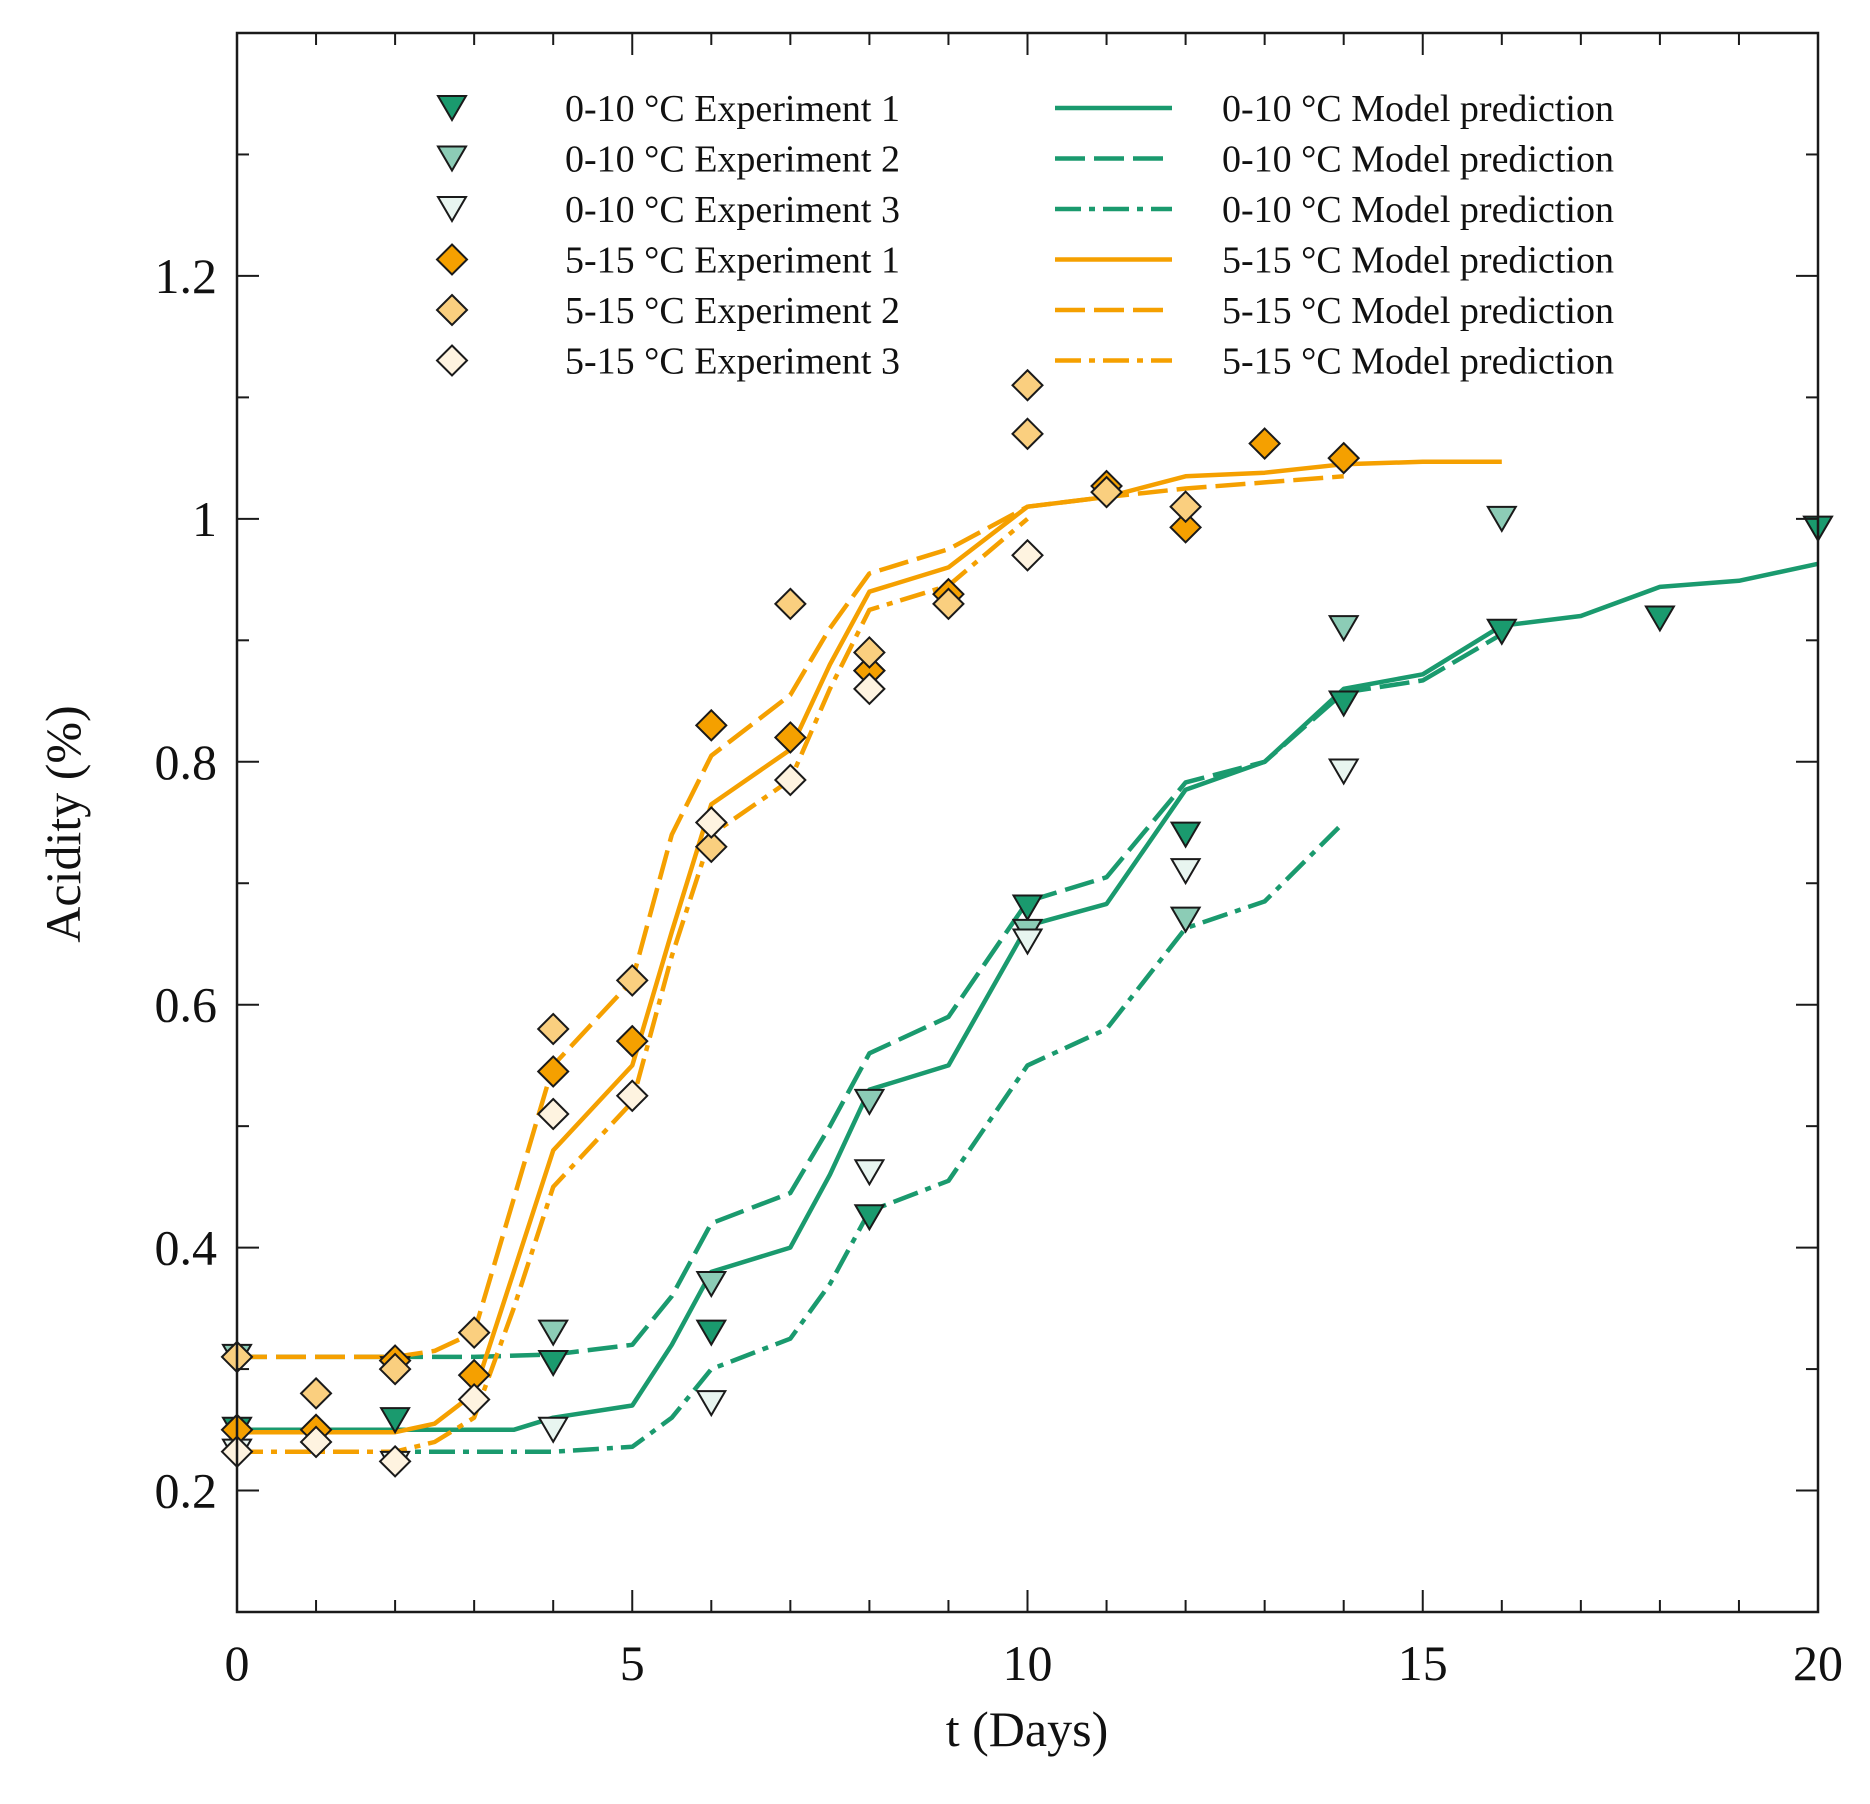 This screenshot has height=1804, width=1870. I want to click on 0-10-c-experiment-1-point-10, so click(1660, 619).